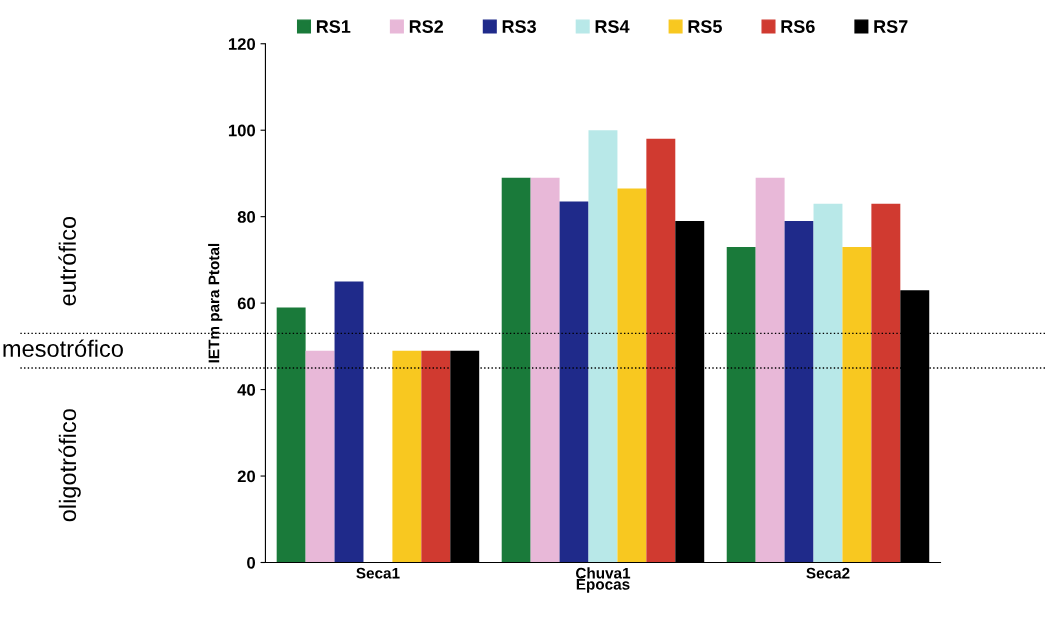 Image resolution: width=1045 pixels, height=625 pixels. What do you see at coordinates (251, 562) in the screenshot?
I see `y-tick-label: 0` at bounding box center [251, 562].